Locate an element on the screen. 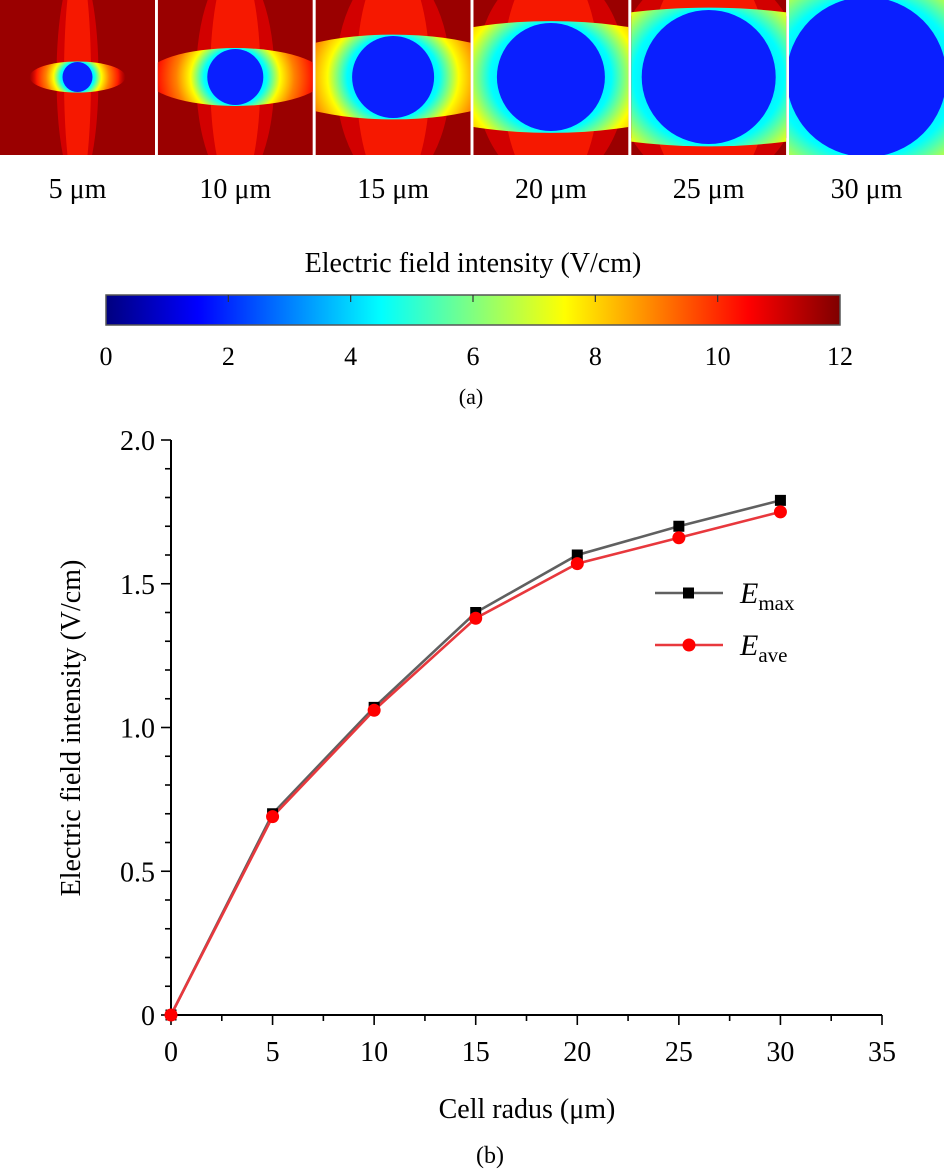  y-tick-label: 1.5 is located at coordinates (137, 585).